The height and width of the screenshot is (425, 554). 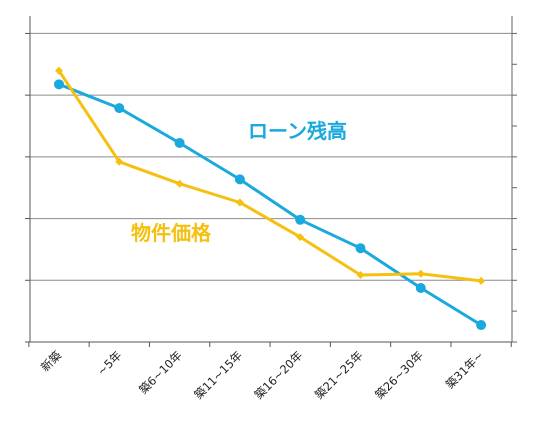 I want to click on x-tick-label: 築6~10年, so click(x=160, y=372).